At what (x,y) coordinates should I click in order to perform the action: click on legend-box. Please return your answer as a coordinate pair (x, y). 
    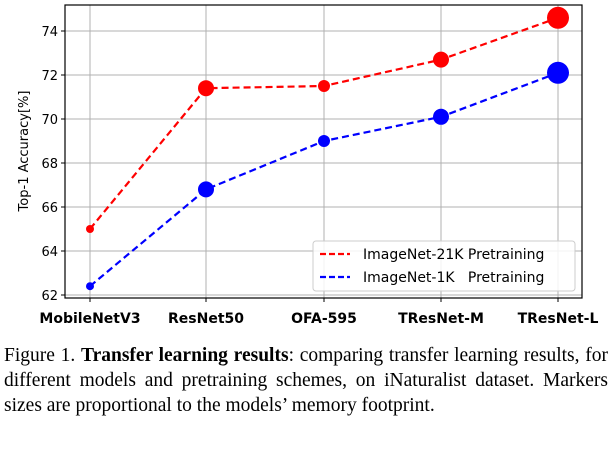
    Looking at the image, I should click on (444, 266).